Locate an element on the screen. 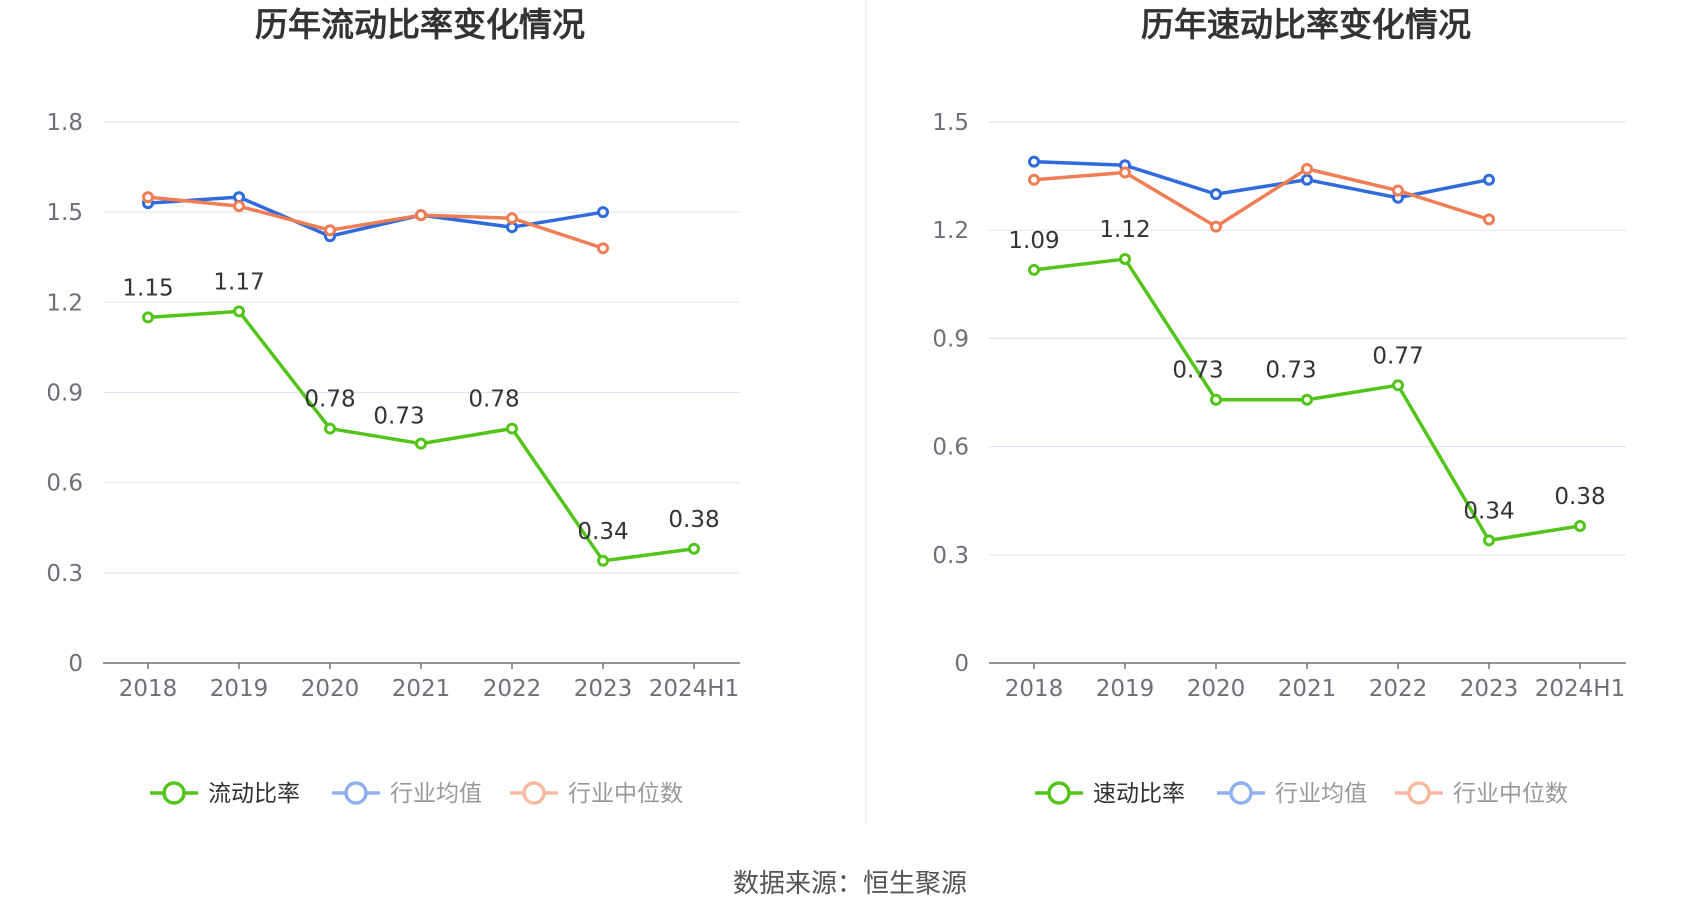 The width and height of the screenshot is (1700, 918). data-label: 1.15 is located at coordinates (147, 288).